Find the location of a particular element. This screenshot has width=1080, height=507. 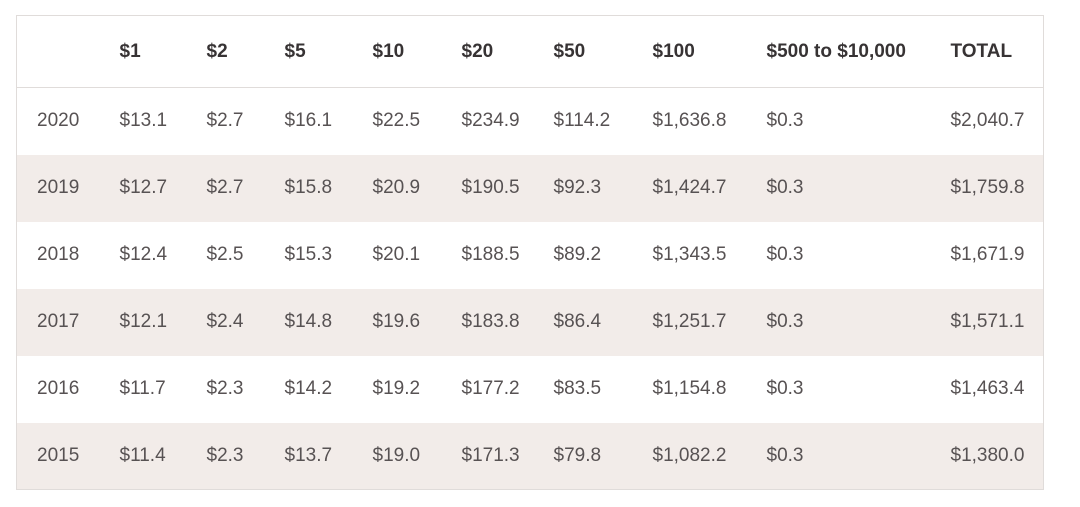

total-cell: $1,463.4 is located at coordinates (987, 388).